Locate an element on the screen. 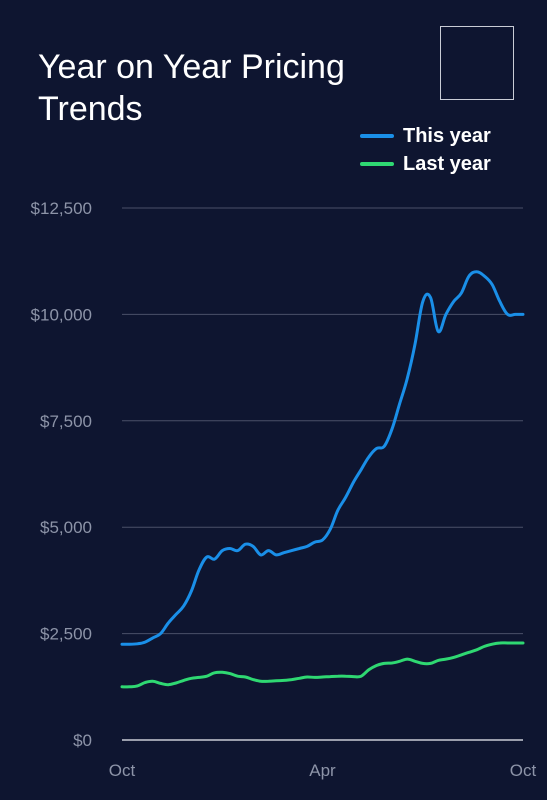 The image size is (547, 800). series-line-last-year is located at coordinates (322, 665).